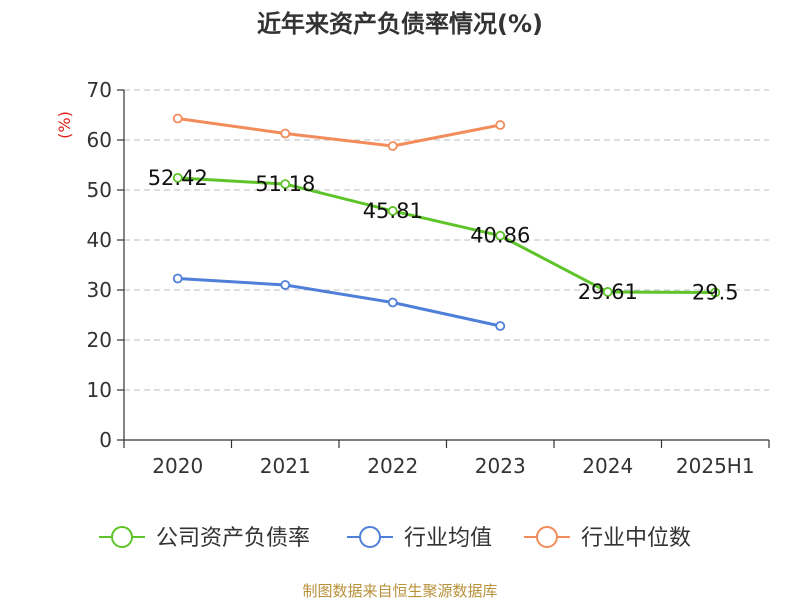 The width and height of the screenshot is (800, 600). Describe the element at coordinates (99, 240) in the screenshot. I see `y-tick-label-40: 40` at that location.